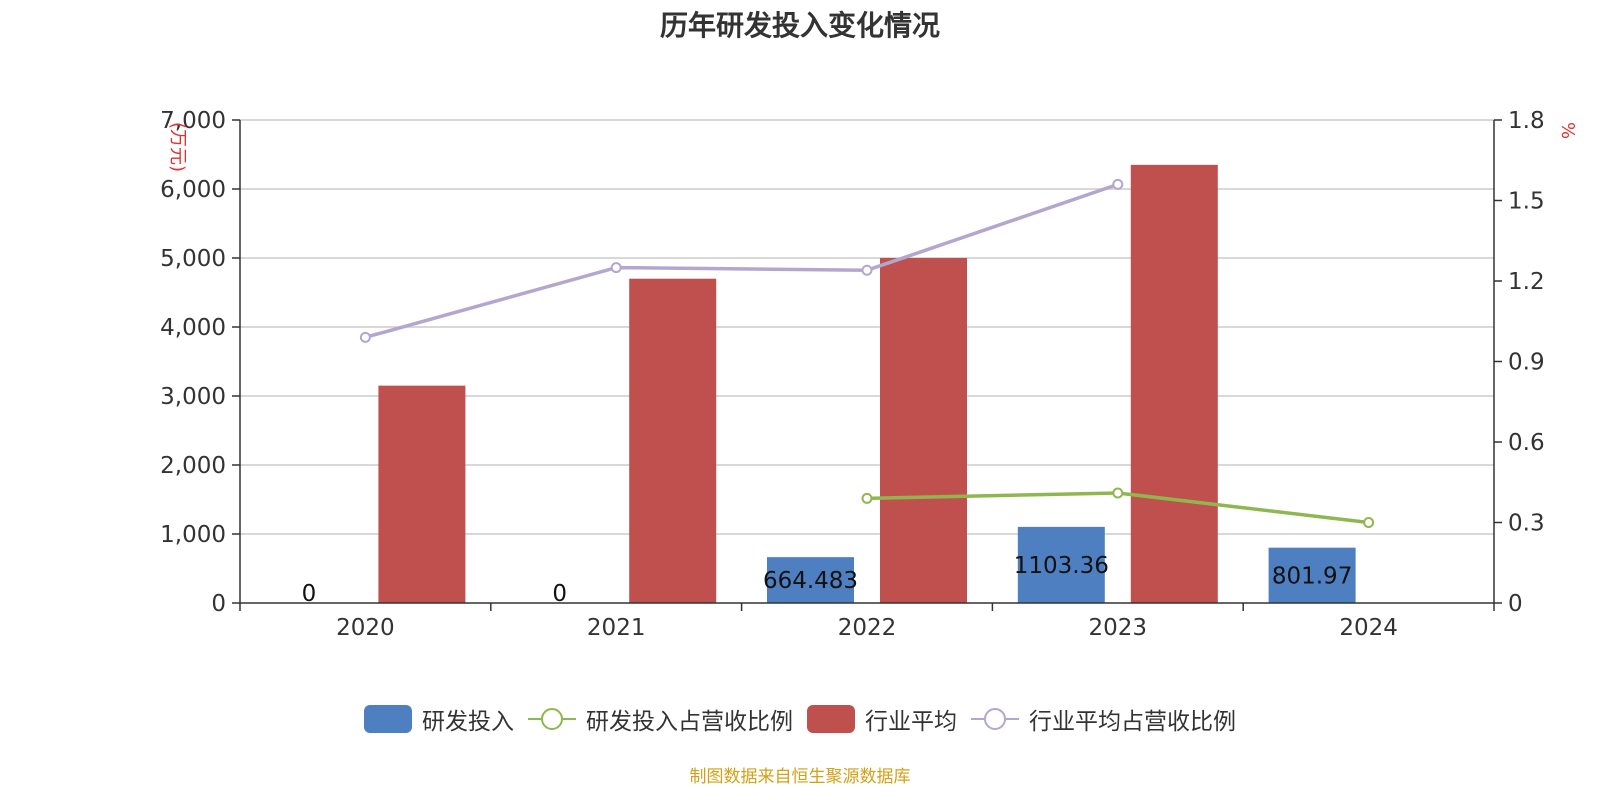  What do you see at coordinates (1515, 604) in the screenshot?
I see `y-right-tick-label: 0` at bounding box center [1515, 604].